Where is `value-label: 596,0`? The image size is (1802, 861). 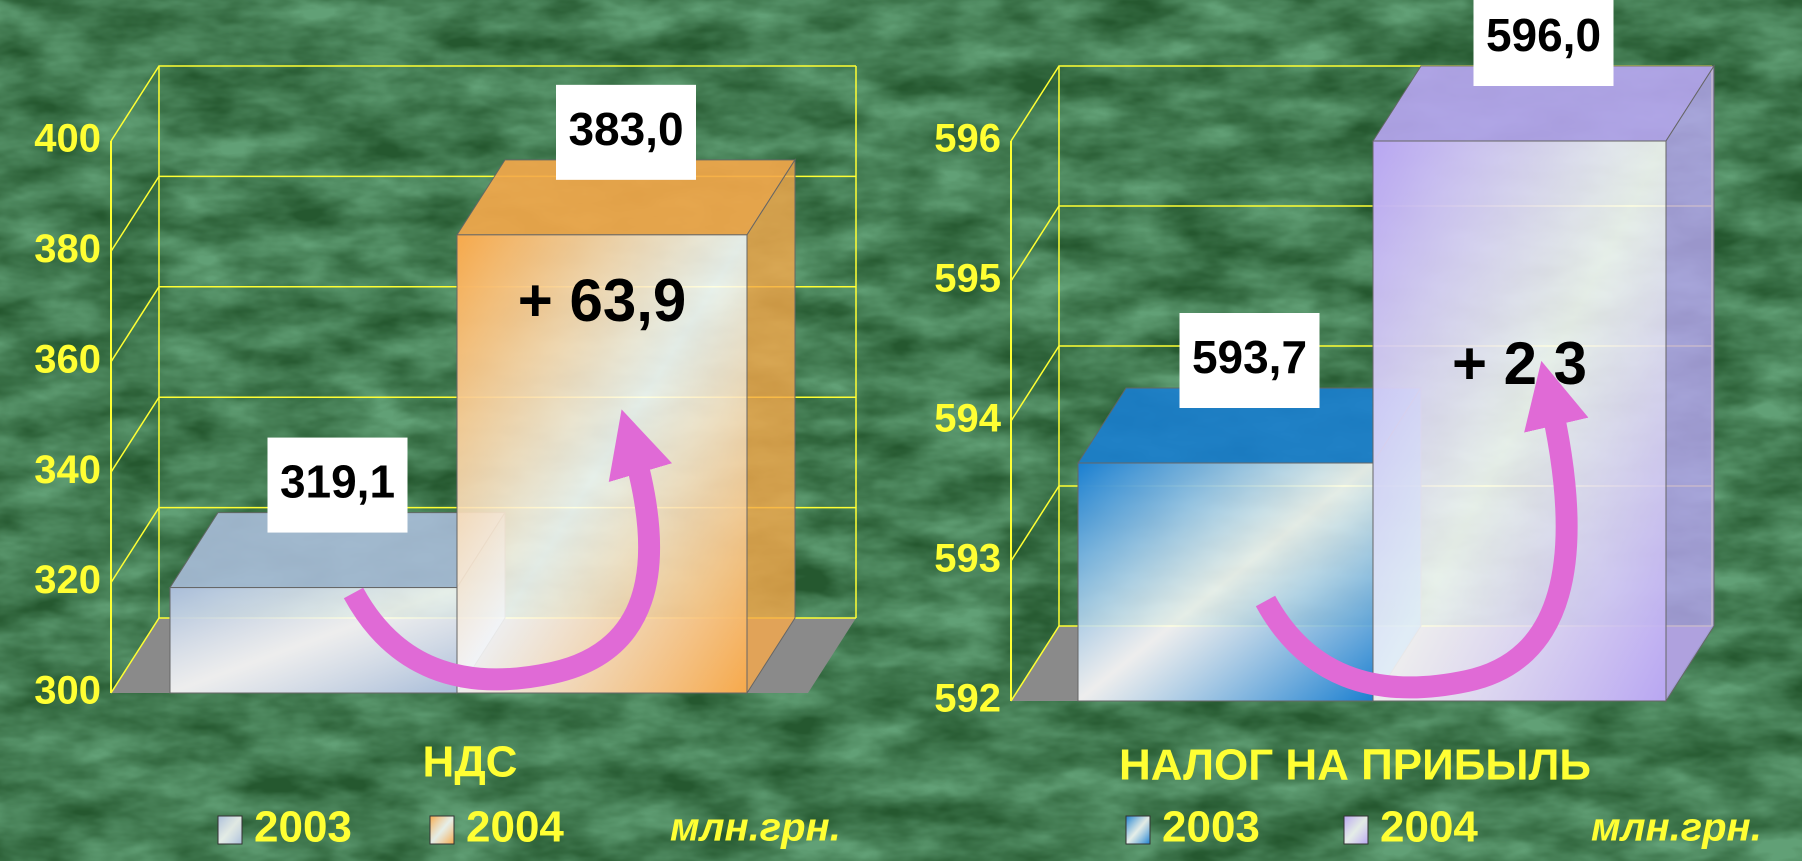 value-label: 596,0 is located at coordinates (1543, 35).